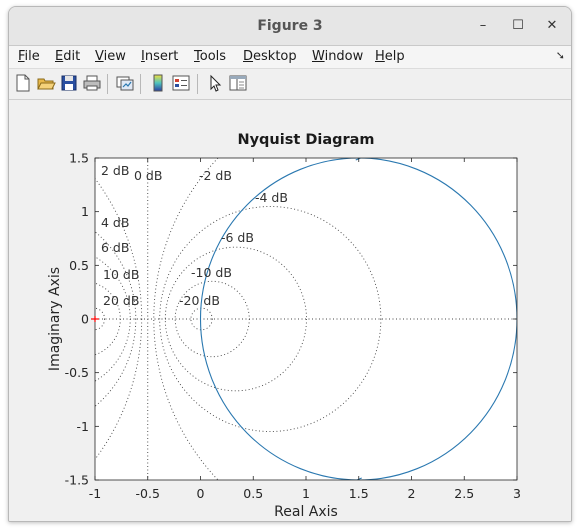 This screenshot has width=580, height=530. Describe the element at coordinates (69, 83) in the screenshot. I see `save-icon` at that location.